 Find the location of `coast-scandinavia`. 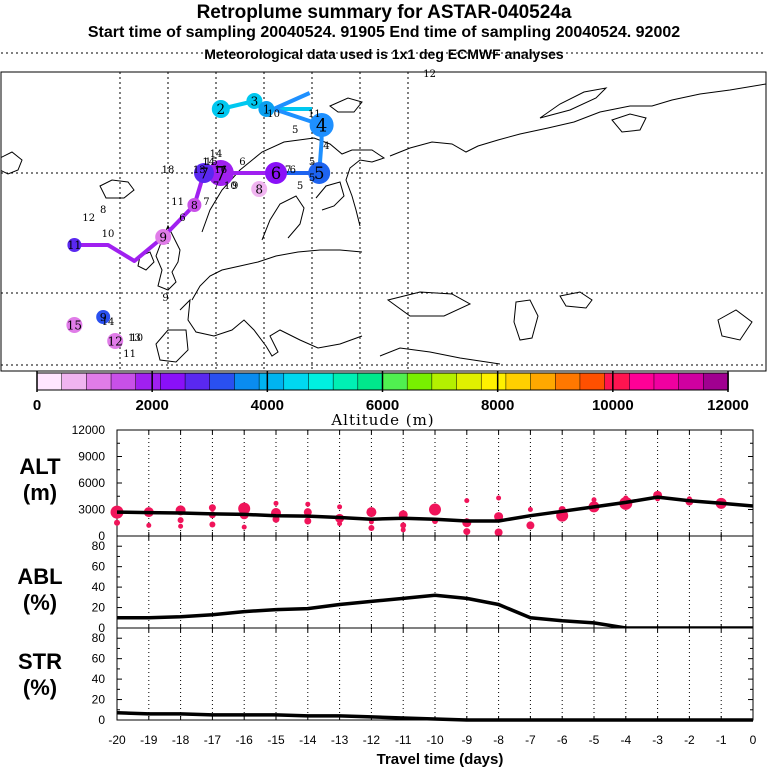

coast-scandinavia is located at coordinates (293, 185).